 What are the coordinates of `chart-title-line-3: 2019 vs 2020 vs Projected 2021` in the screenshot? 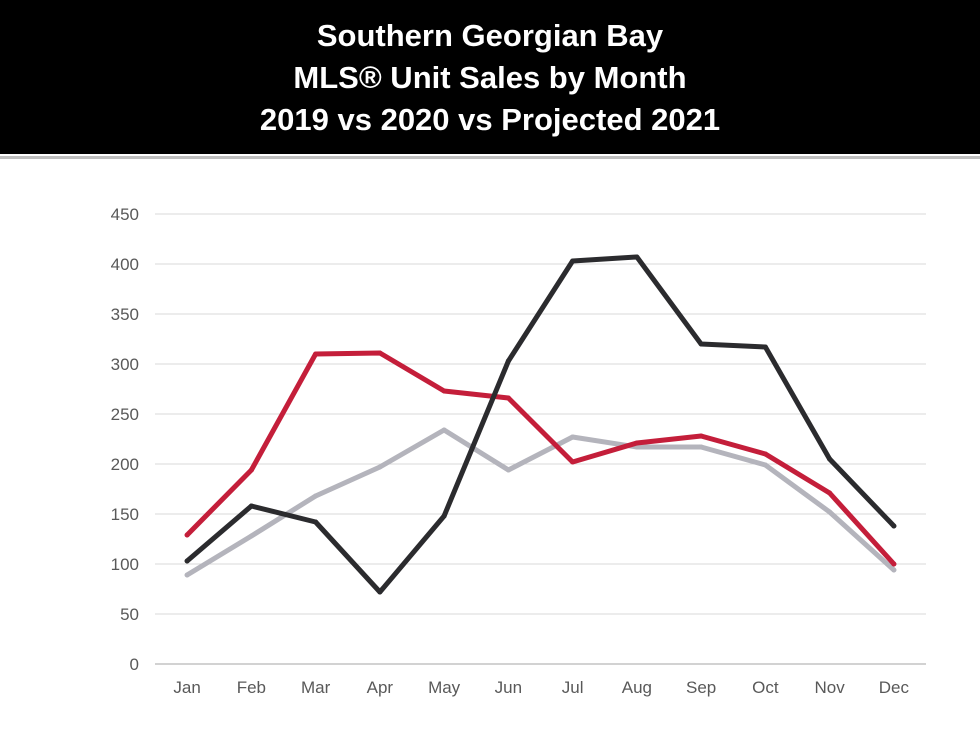 It's located at (490, 119).